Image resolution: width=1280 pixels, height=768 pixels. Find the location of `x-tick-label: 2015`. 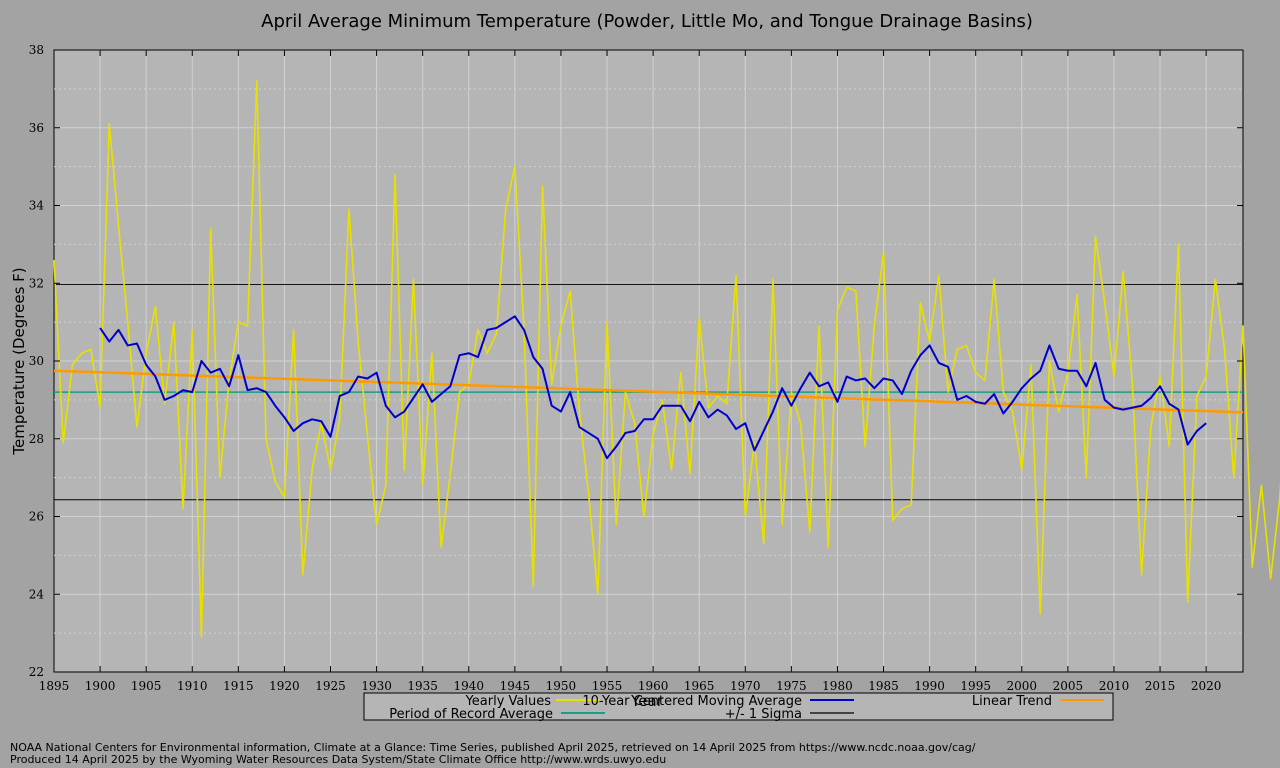

x-tick-label: 2015 is located at coordinates (1160, 686).